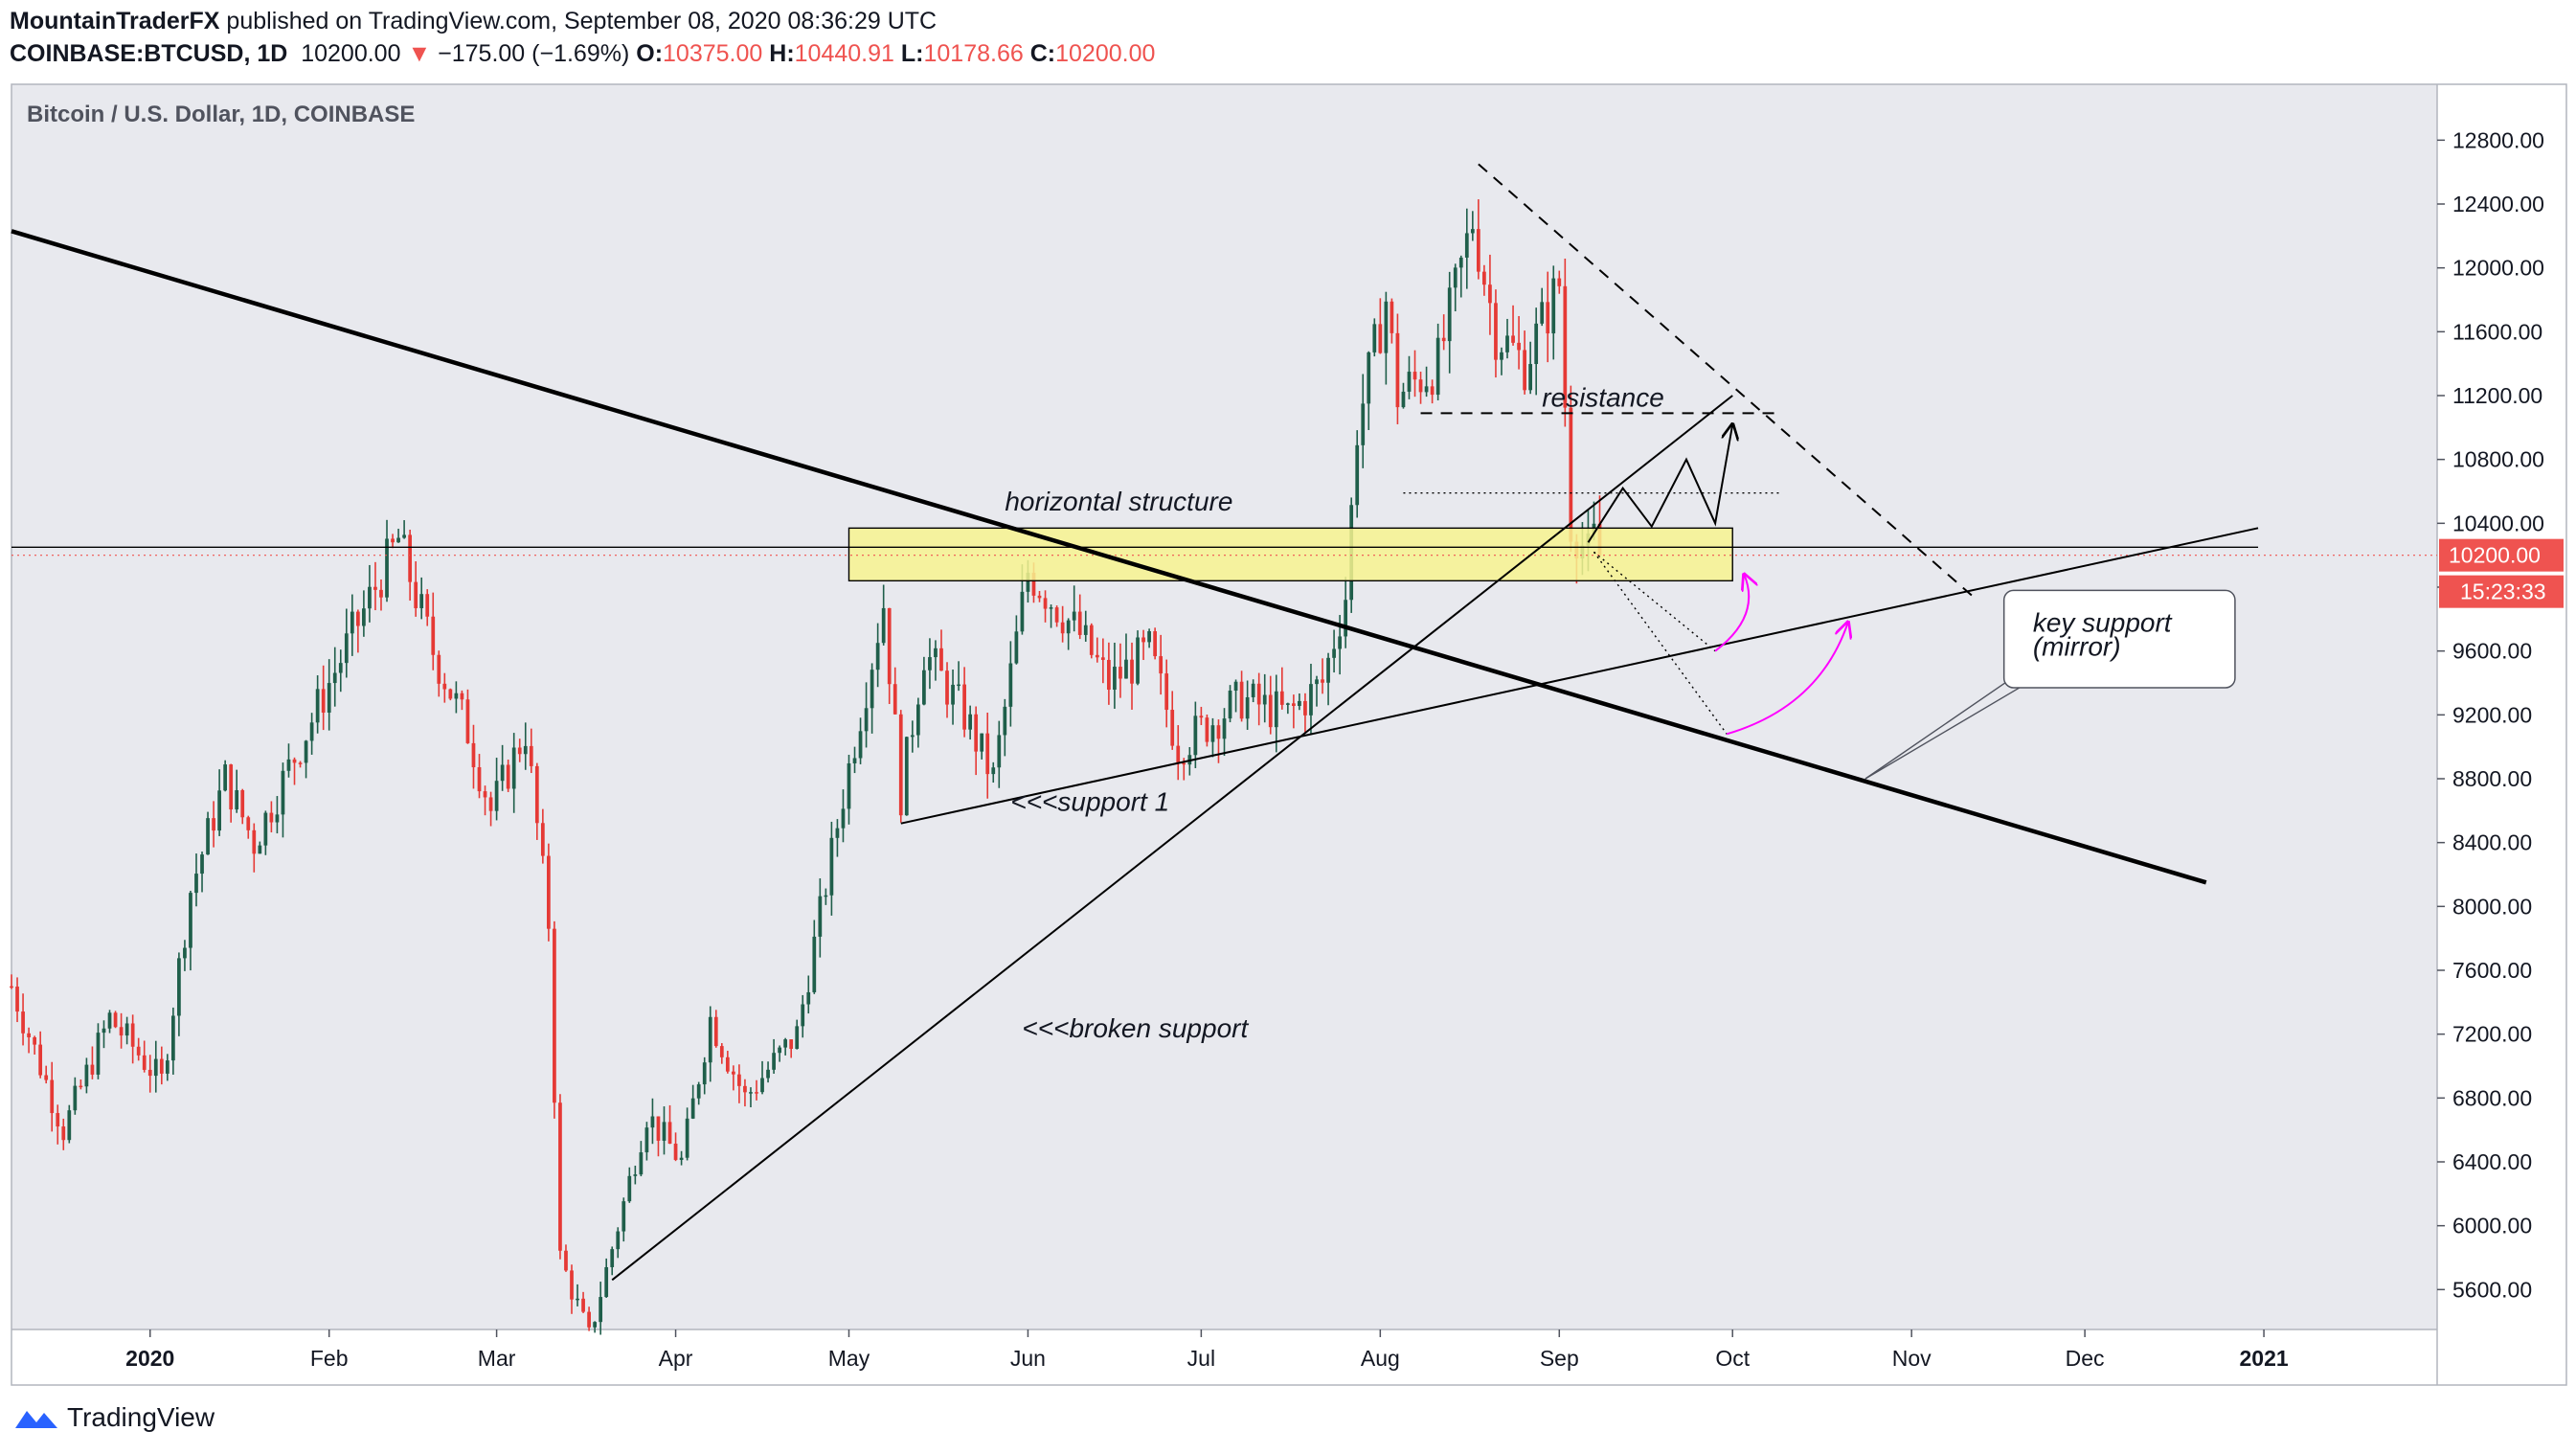 The width and height of the screenshot is (2576, 1454). Describe the element at coordinates (713, 53) in the screenshot. I see `open-value: 10375.00` at that location.